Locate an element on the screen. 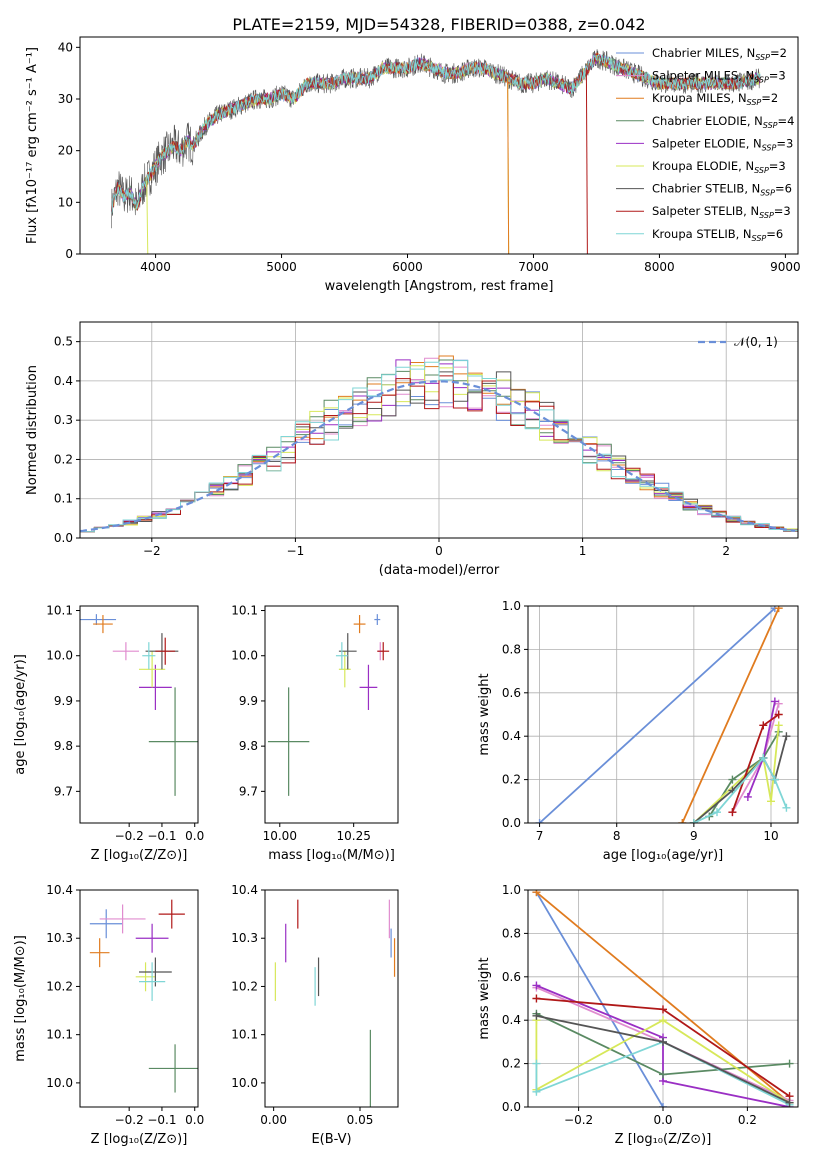  x-tick-label: 10.25 is located at coordinates (353, 836).